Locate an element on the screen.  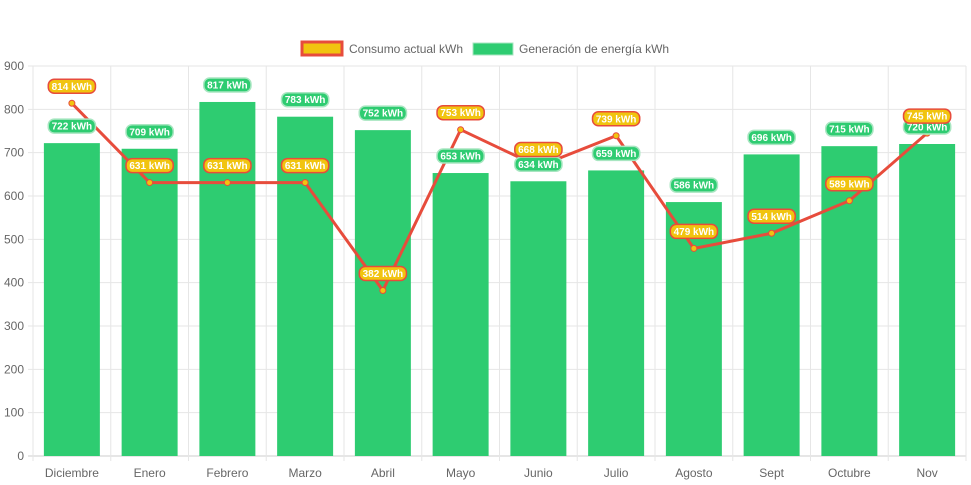
line-data-label: 514 kWh is located at coordinates (771, 216).